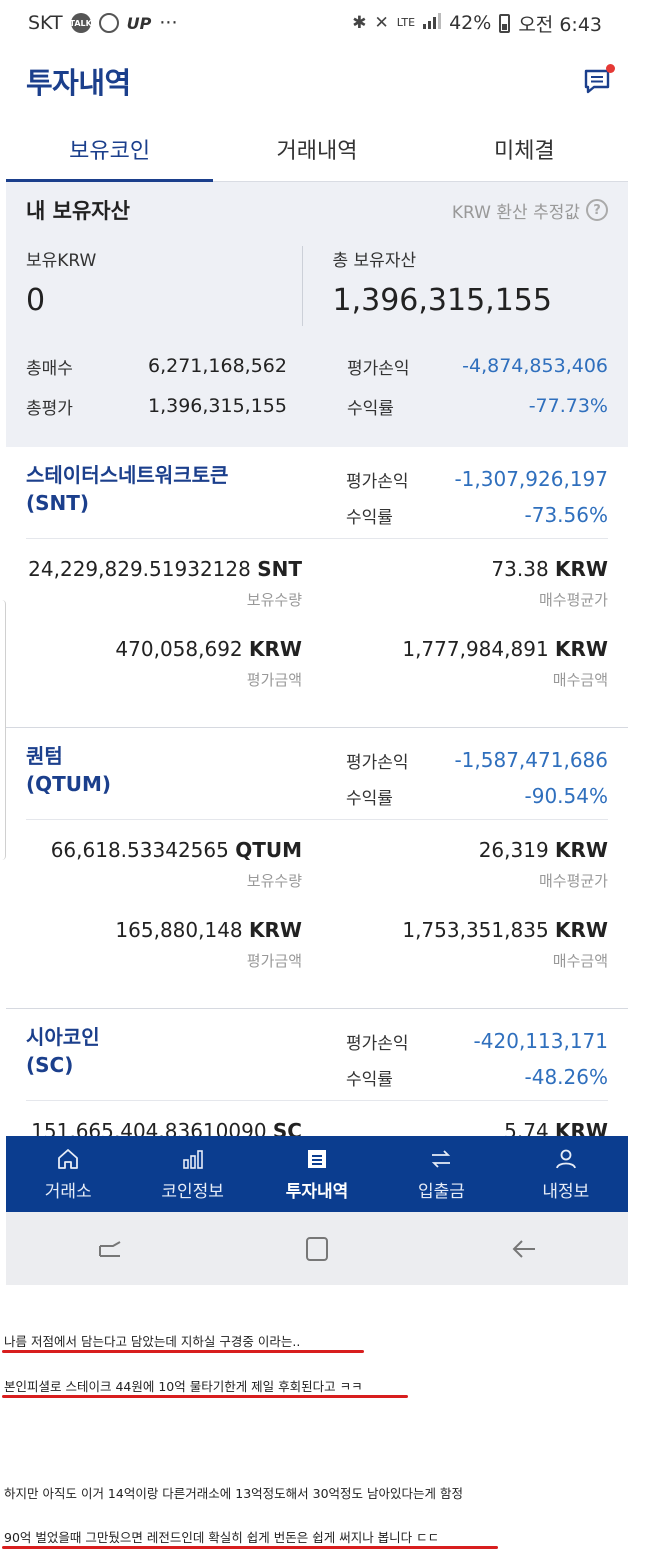  Describe the element at coordinates (49, 408) in the screenshot. I see `total-eval-label: 총평가` at that location.